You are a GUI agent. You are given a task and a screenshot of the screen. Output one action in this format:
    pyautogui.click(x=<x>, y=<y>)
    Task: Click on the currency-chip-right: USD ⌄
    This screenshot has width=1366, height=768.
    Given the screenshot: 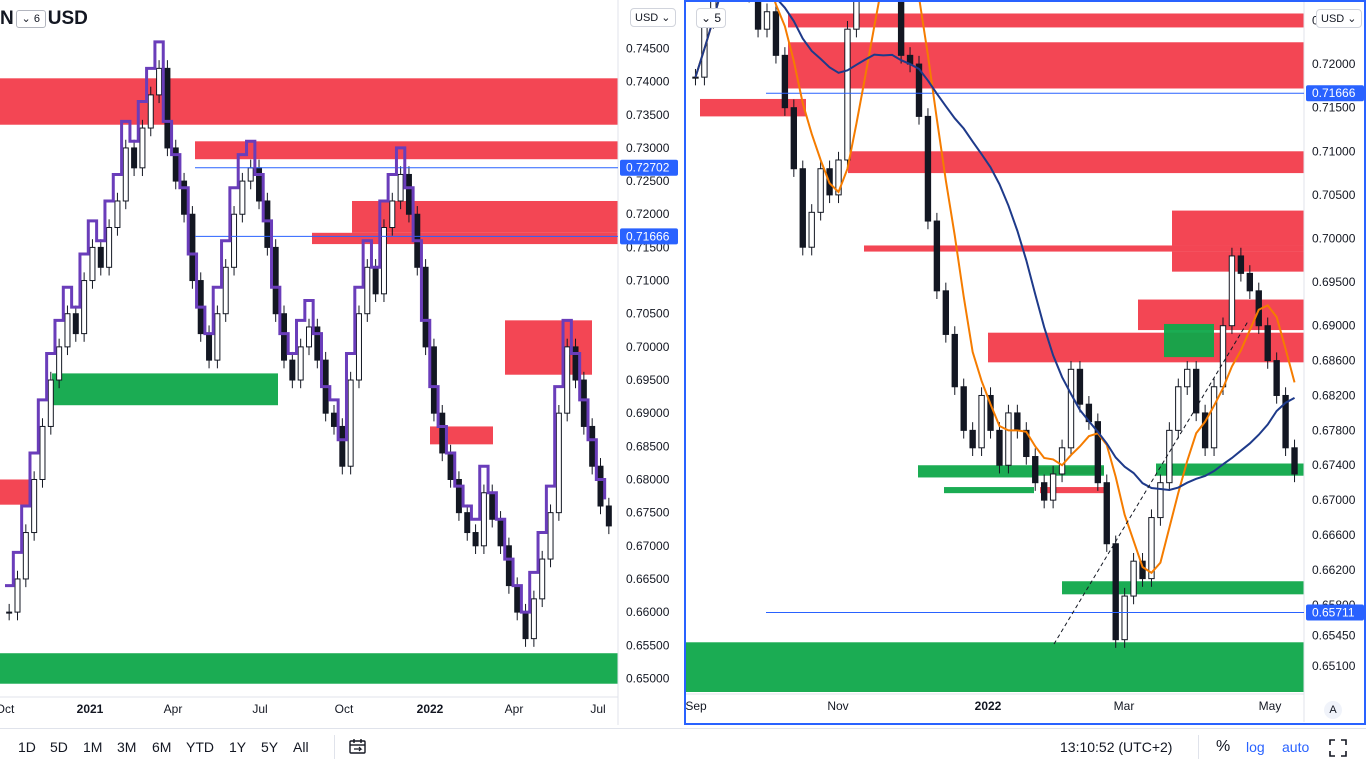 What is the action you would take?
    pyautogui.click(x=1339, y=18)
    